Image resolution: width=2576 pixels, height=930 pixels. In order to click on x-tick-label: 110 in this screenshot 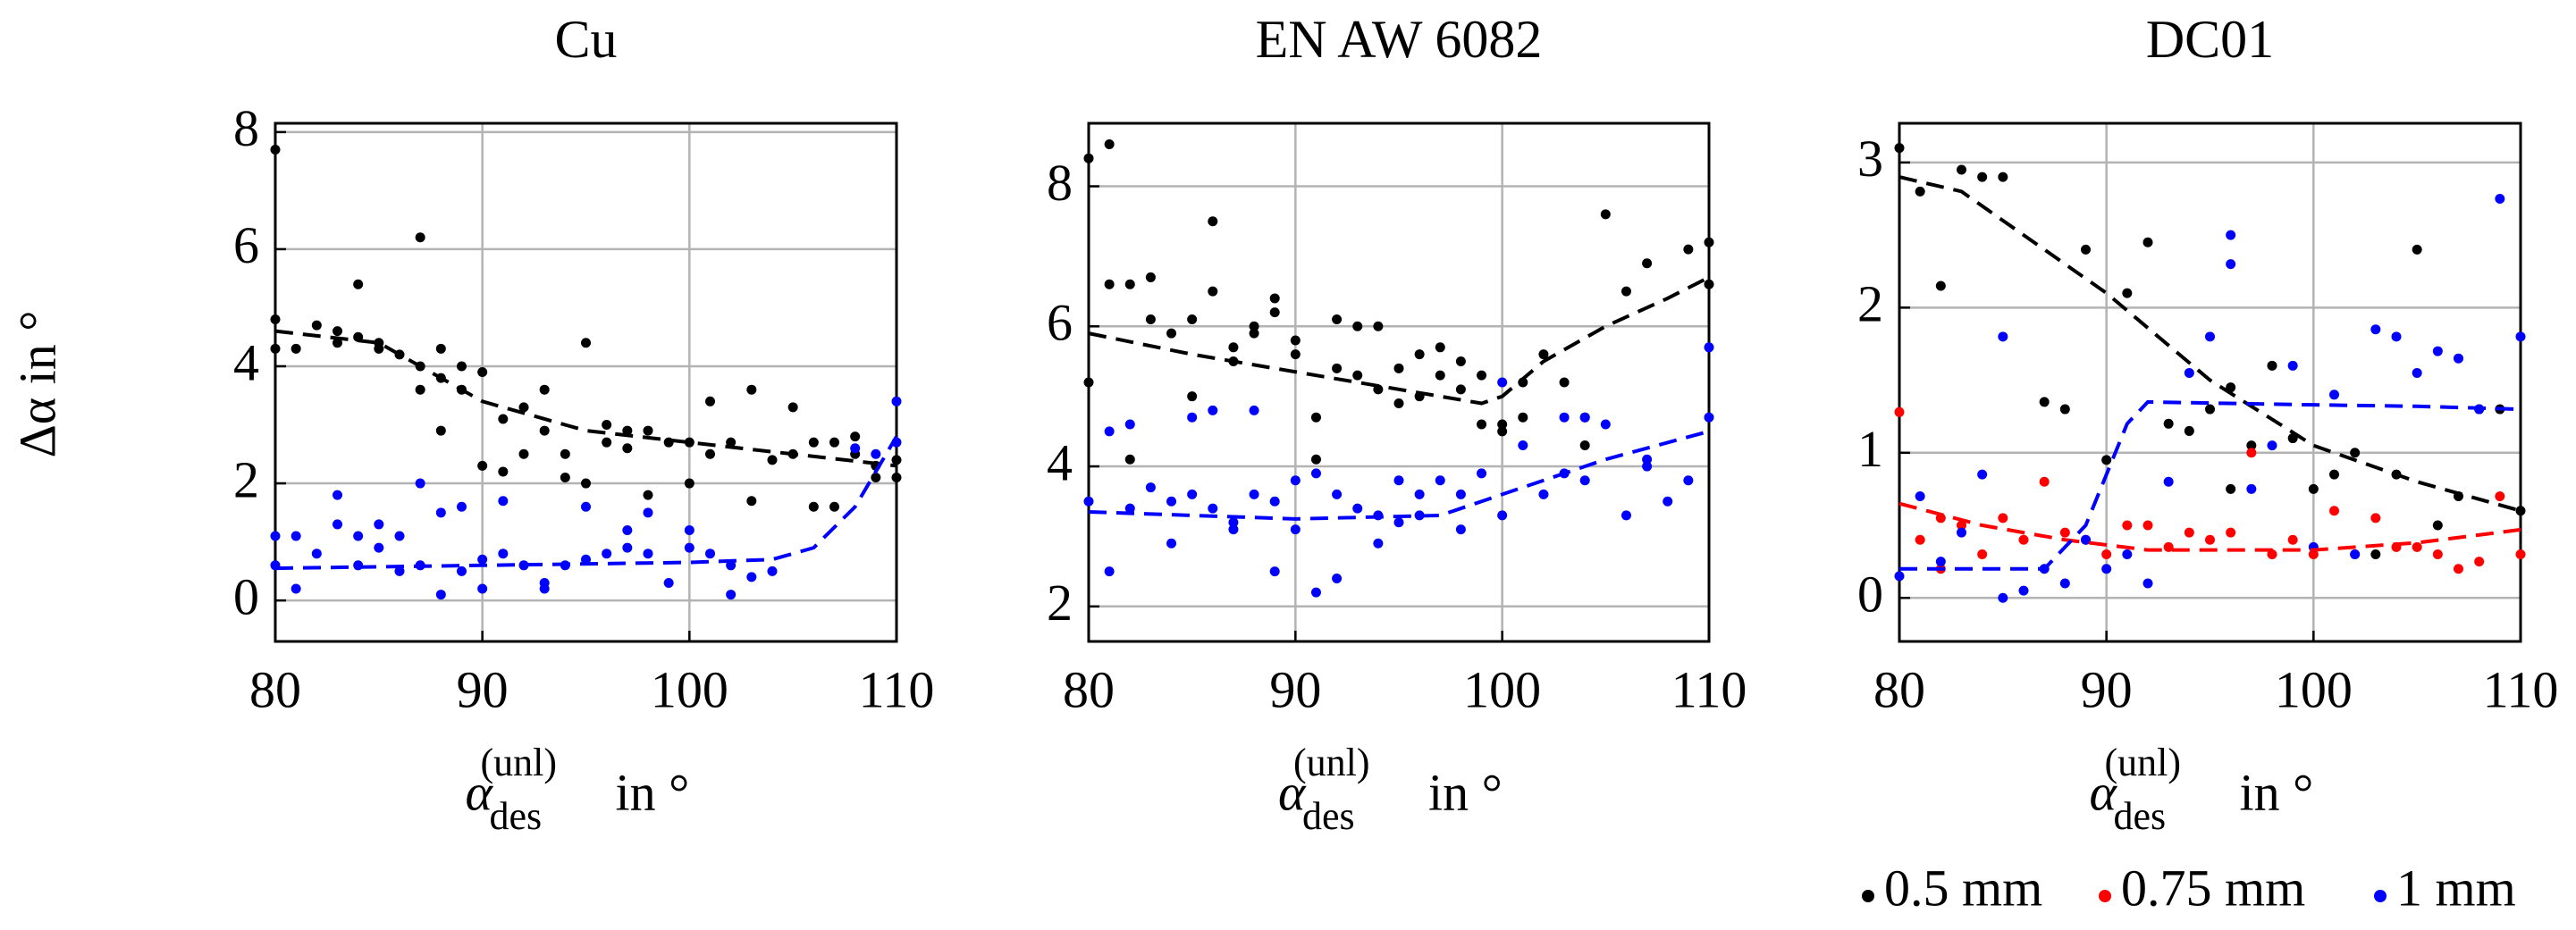, I will do `click(897, 689)`.